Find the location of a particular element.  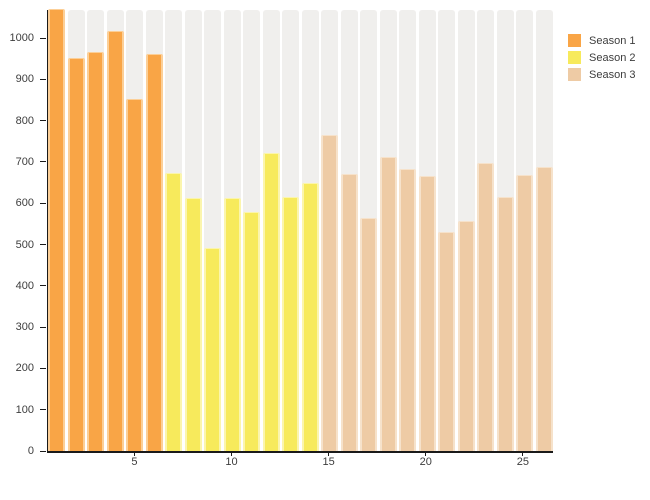

x-tick-label: 10 is located at coordinates (231, 462).